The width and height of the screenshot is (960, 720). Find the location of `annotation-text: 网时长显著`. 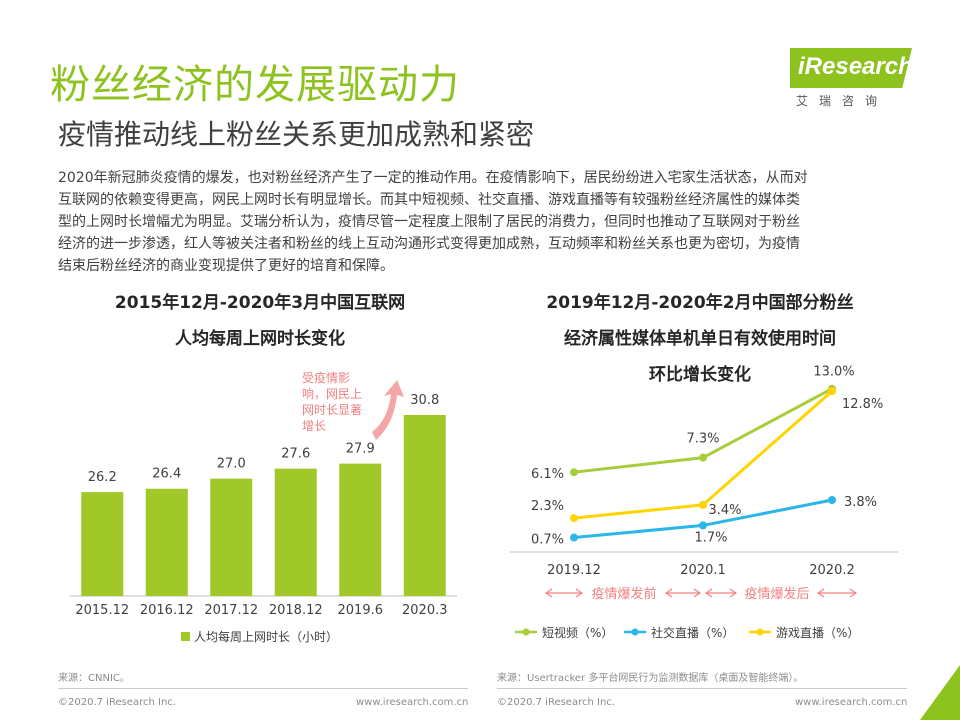

annotation-text: 网时长显著 is located at coordinates (332, 410).